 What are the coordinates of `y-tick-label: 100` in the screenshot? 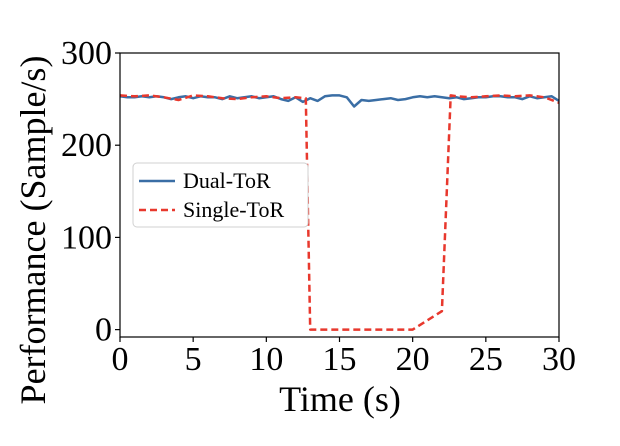 It's located at (86, 237).